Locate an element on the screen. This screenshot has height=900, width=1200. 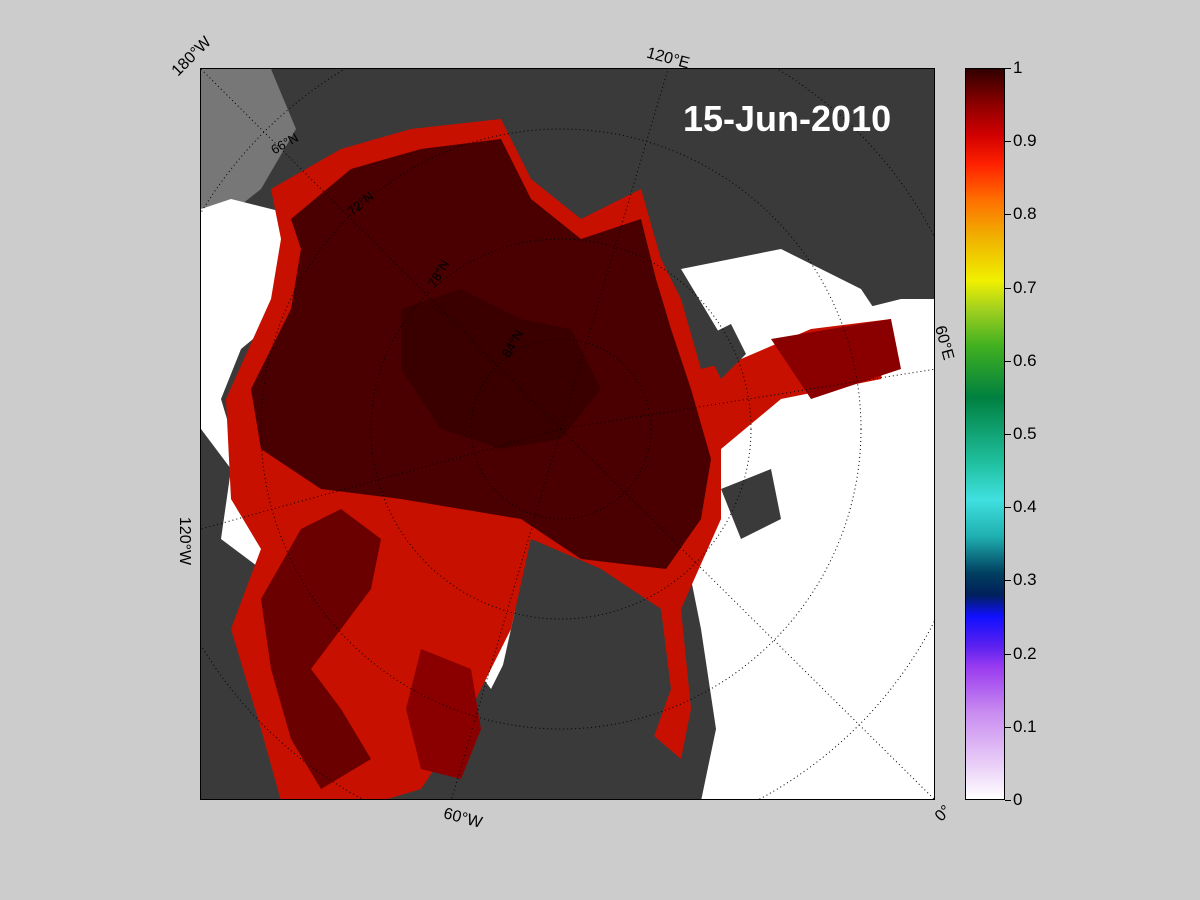
kara-sea-ice is located at coordinates (836, 359).